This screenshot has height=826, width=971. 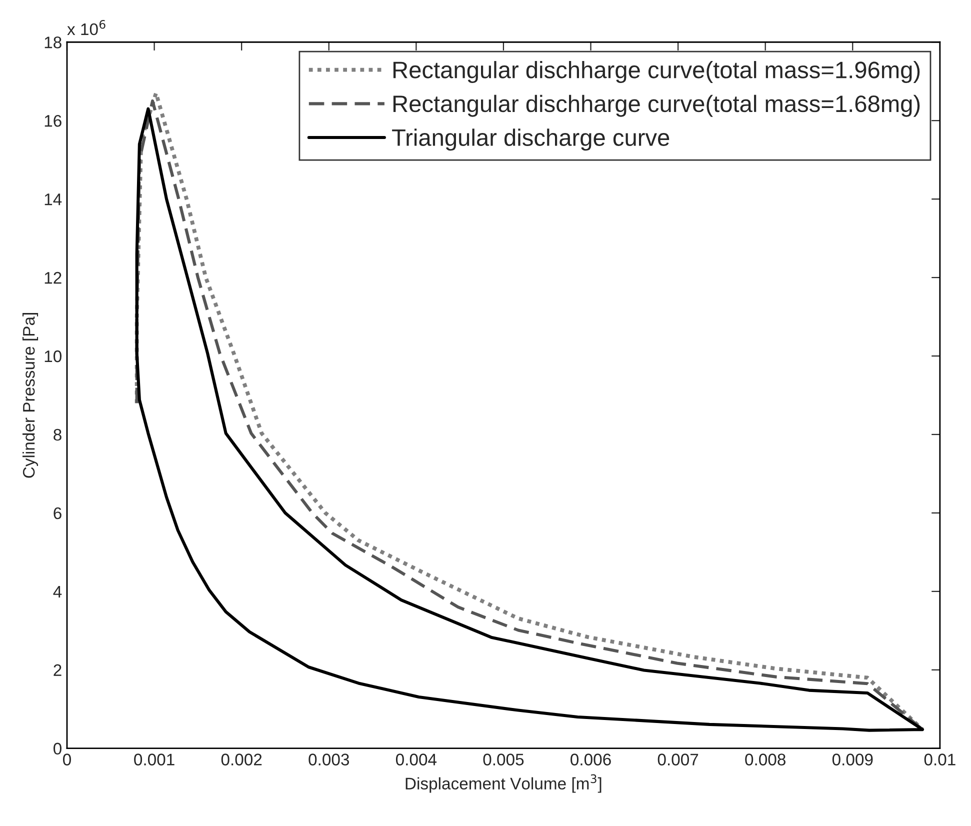 I want to click on x-tick-label: 0.008, so click(x=765, y=760).